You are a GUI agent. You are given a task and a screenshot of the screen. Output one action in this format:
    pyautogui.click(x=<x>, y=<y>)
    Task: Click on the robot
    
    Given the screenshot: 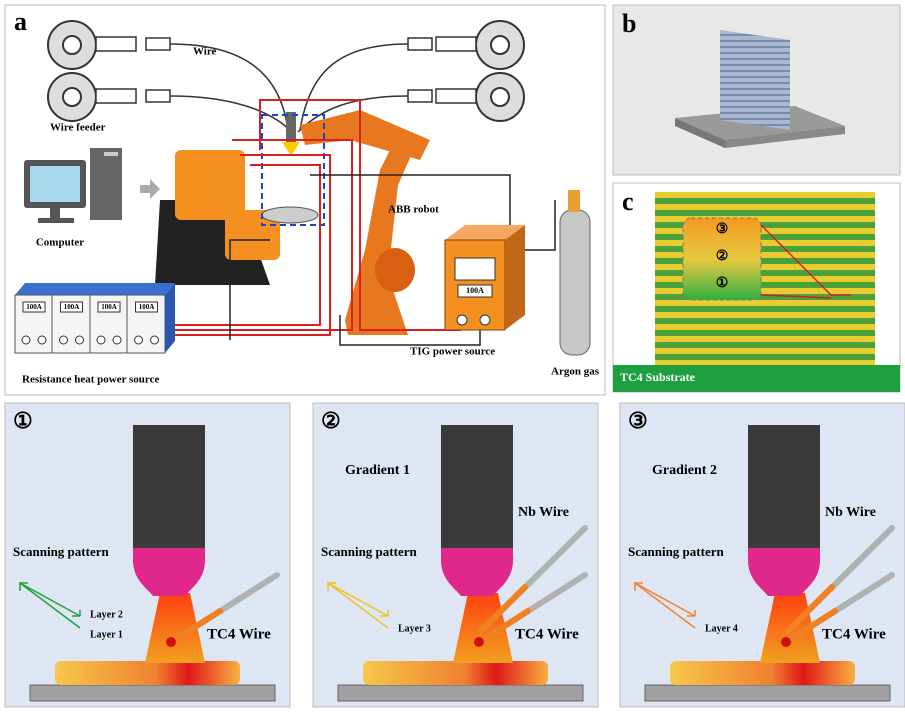 What is the action you would take?
    pyautogui.click(x=292, y=222)
    